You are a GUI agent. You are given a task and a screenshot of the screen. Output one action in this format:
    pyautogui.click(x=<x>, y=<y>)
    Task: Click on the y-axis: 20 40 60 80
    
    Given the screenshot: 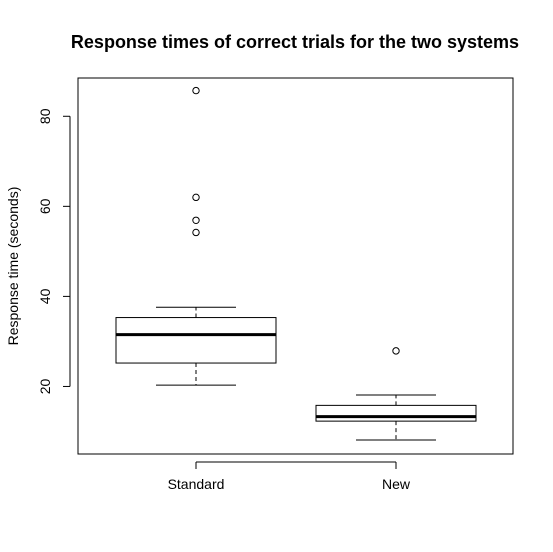 What is the action you would take?
    pyautogui.click(x=54, y=251)
    